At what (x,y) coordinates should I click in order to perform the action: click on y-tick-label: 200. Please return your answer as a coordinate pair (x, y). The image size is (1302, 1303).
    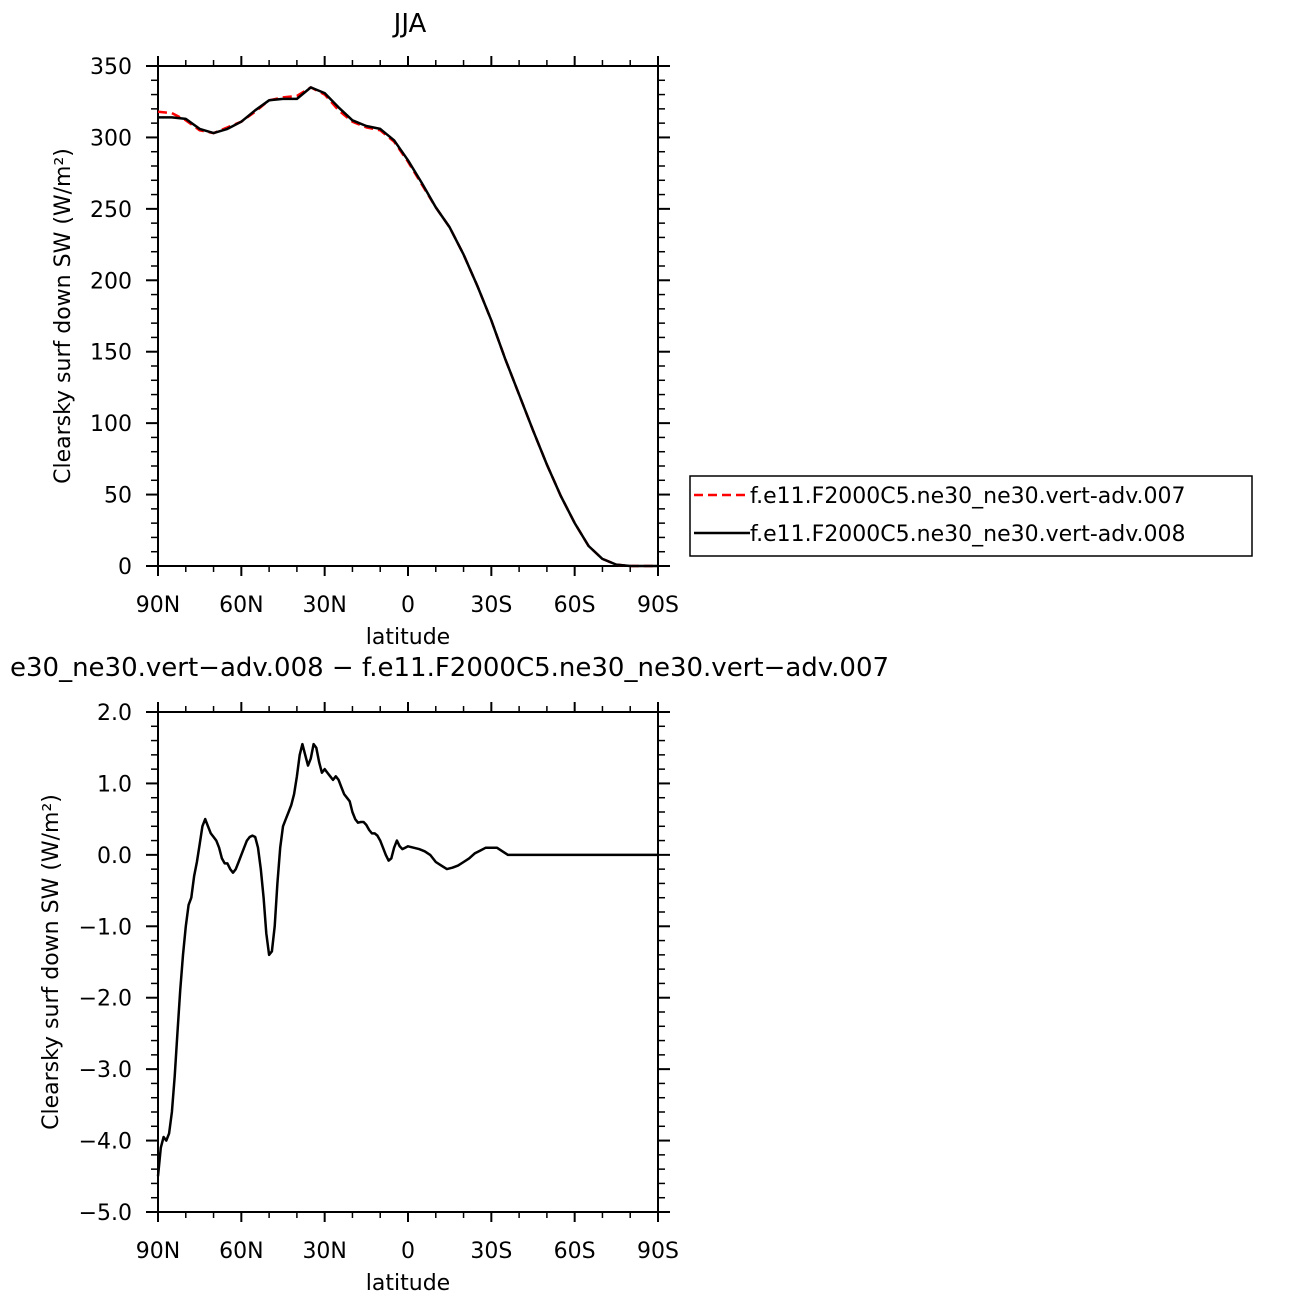
    Looking at the image, I should click on (111, 281).